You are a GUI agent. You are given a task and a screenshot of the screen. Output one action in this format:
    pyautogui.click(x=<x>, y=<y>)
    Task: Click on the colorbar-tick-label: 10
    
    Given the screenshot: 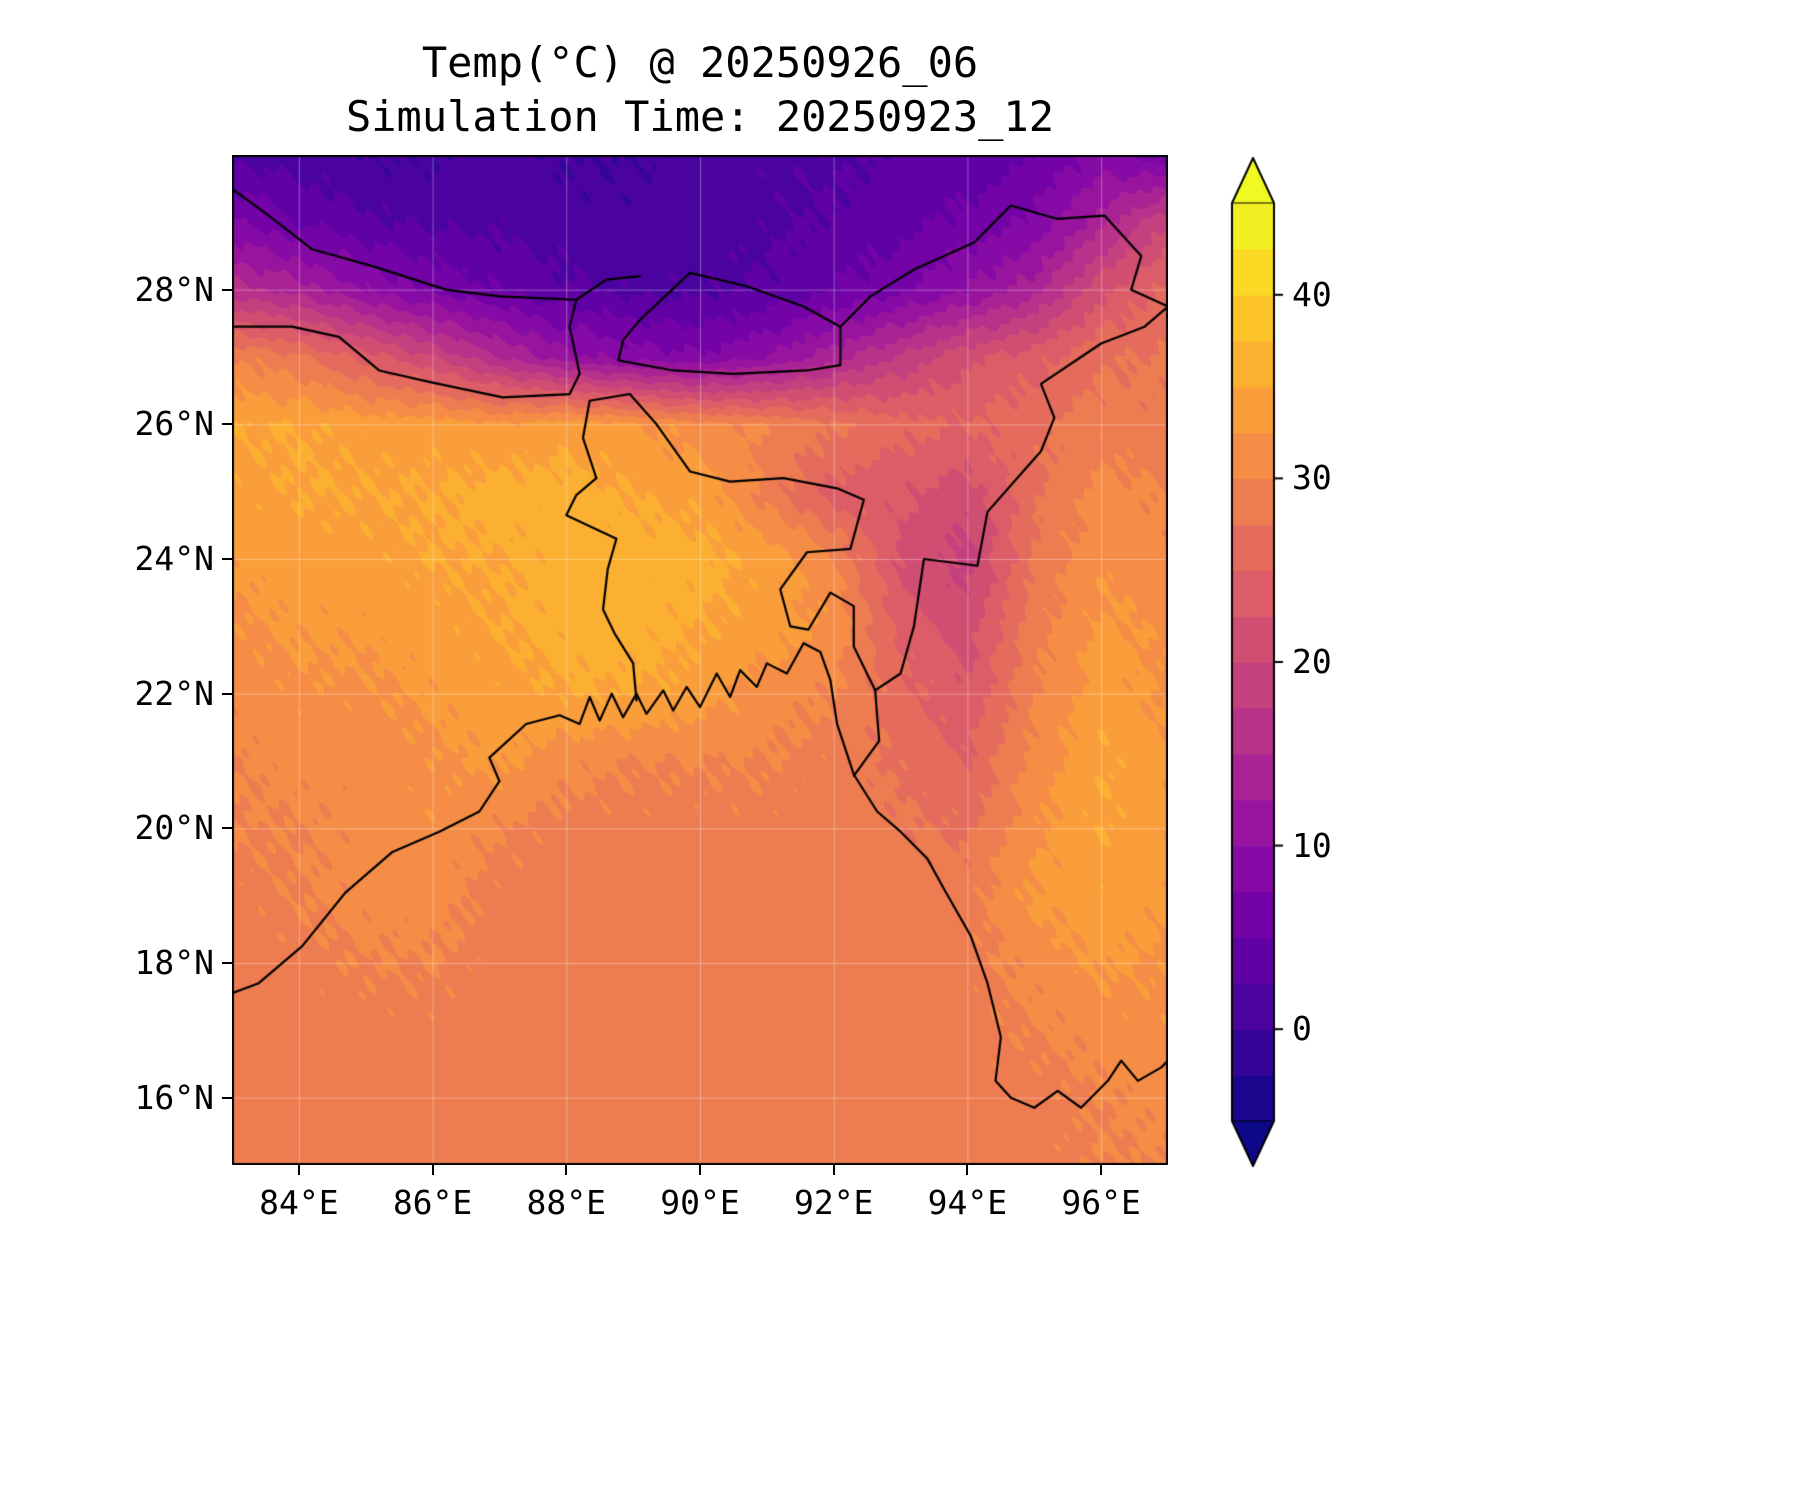 What is the action you would take?
    pyautogui.click(x=1312, y=845)
    